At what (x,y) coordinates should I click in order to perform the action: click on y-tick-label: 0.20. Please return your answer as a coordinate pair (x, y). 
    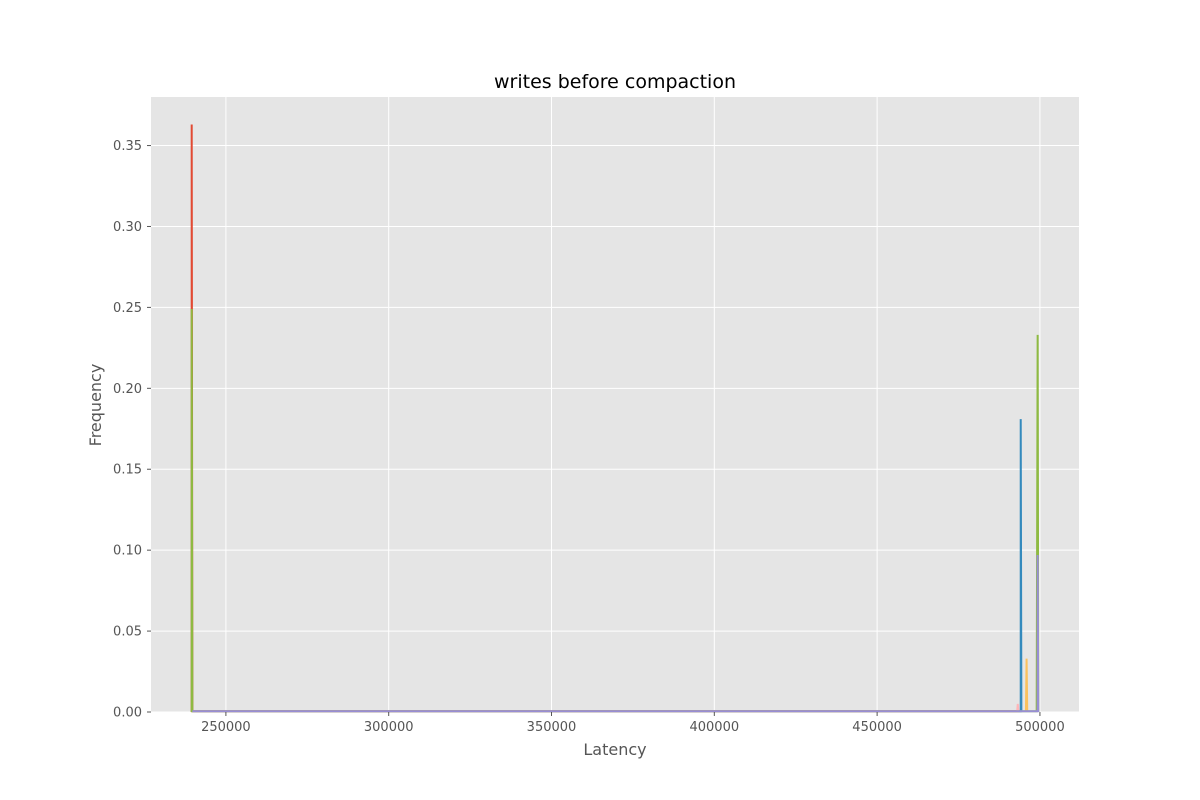
    Looking at the image, I should click on (127, 389).